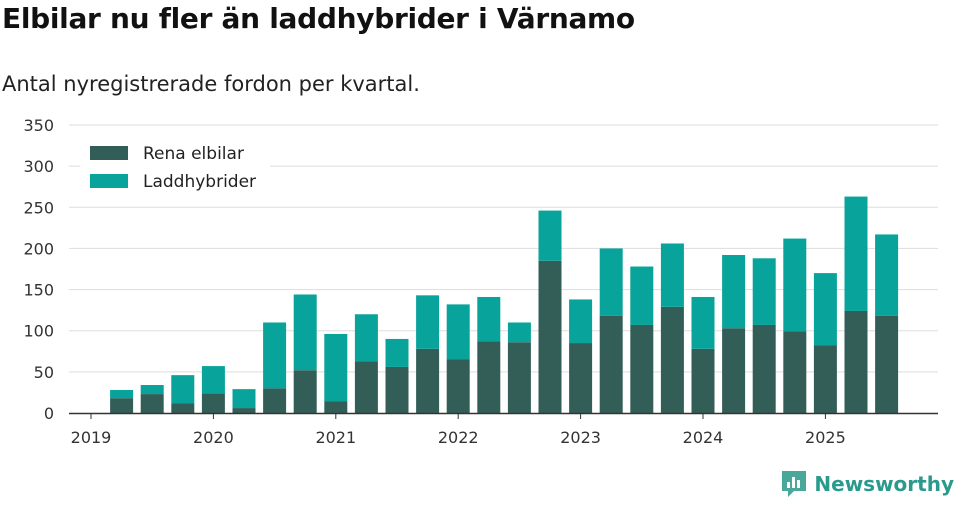  What do you see at coordinates (458, 437) in the screenshot?
I see `x-tick-label-2022: 2022` at bounding box center [458, 437].